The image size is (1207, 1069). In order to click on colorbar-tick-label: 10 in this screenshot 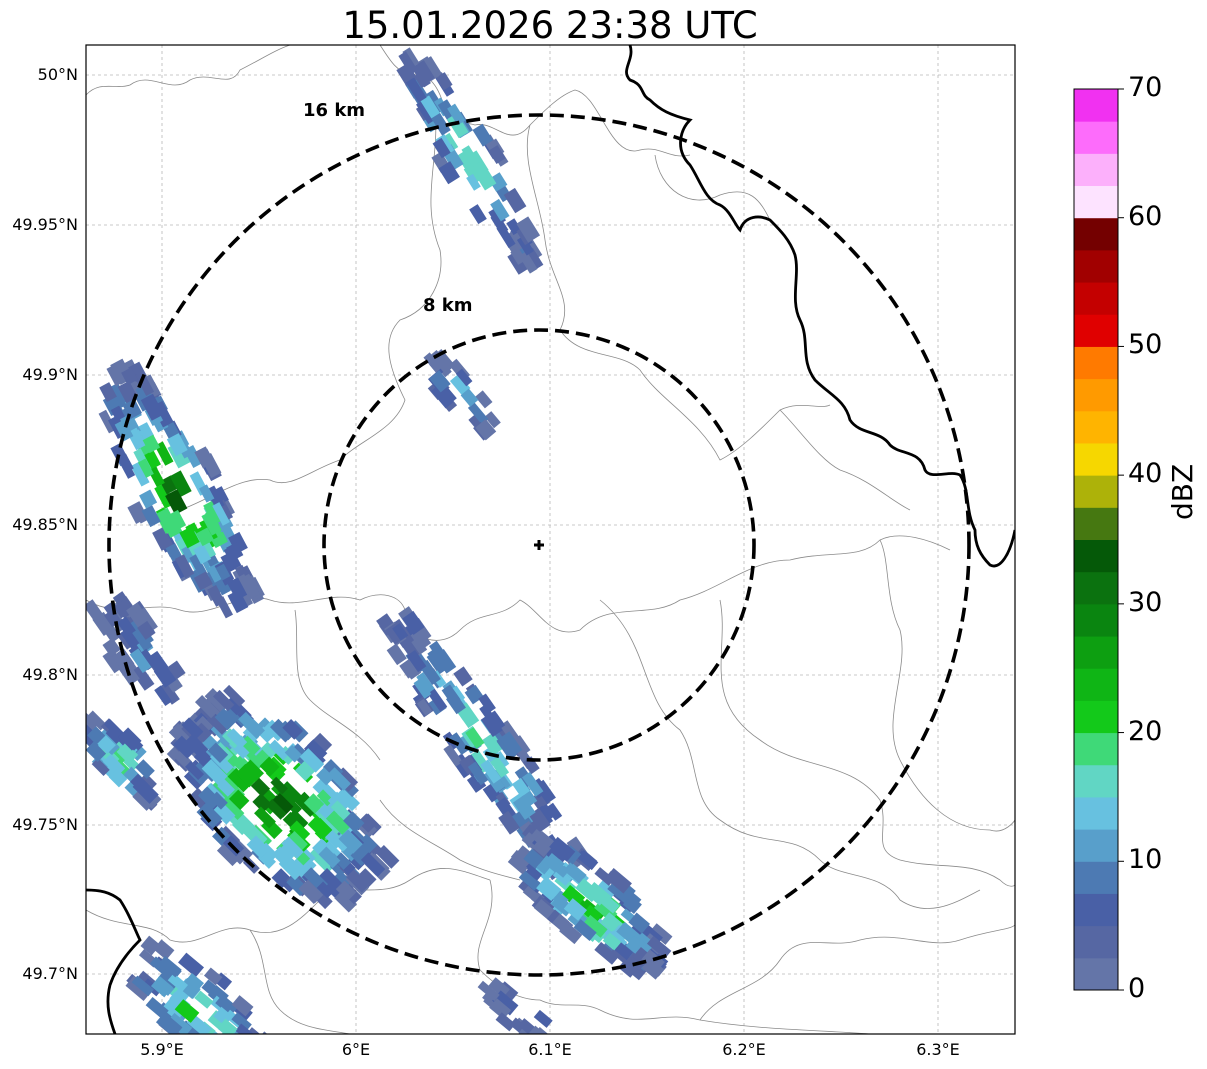, I will do `click(1145, 860)`.